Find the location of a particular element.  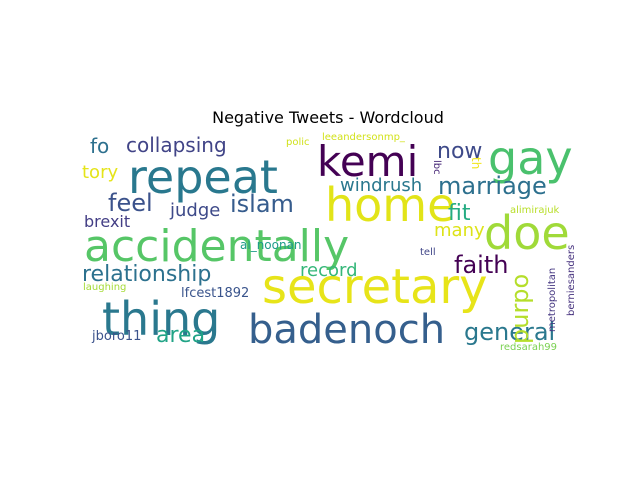

word-secretary: secretary is located at coordinates (375, 287).